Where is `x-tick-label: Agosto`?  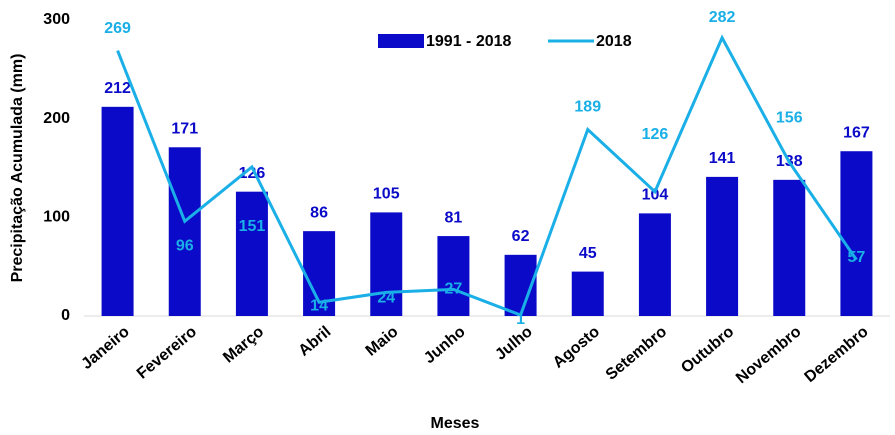 x-tick-label: Agosto is located at coordinates (576, 347).